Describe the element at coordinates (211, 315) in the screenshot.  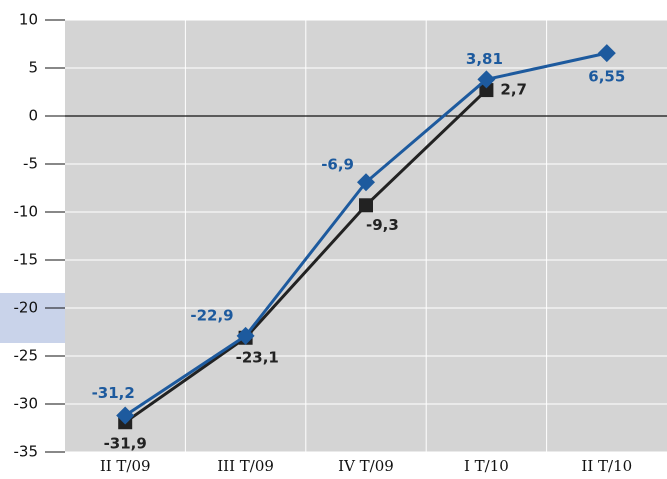
I see `value-label: -22,9` at that location.